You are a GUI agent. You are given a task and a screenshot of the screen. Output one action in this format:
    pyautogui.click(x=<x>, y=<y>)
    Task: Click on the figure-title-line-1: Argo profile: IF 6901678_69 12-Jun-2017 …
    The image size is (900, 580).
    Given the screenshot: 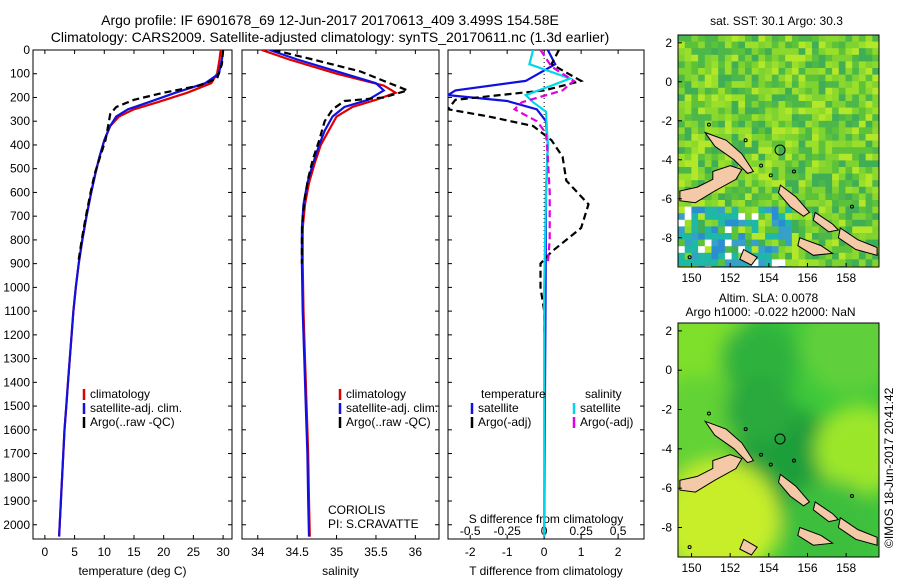 What is the action you would take?
    pyautogui.click(x=330, y=20)
    